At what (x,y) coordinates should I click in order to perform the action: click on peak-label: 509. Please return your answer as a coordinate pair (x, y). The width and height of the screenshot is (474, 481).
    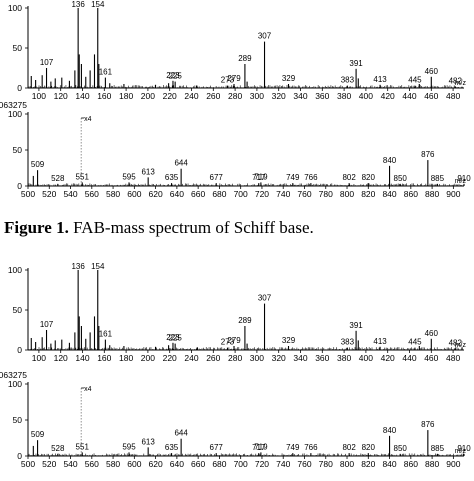
    Looking at the image, I should click on (38, 434).